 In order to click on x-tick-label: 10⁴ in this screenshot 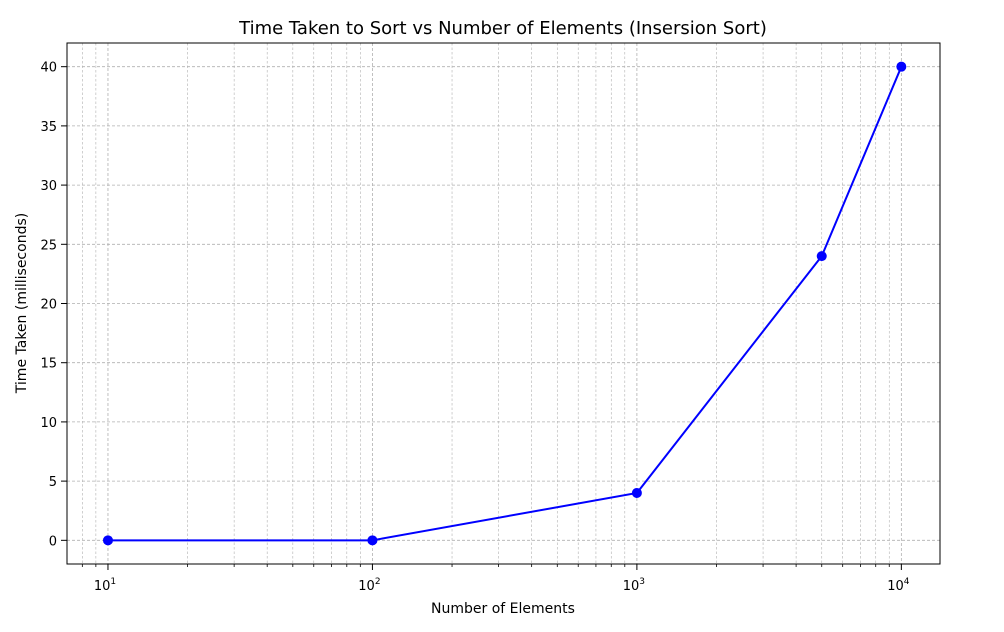, I will do `click(898, 585)`.